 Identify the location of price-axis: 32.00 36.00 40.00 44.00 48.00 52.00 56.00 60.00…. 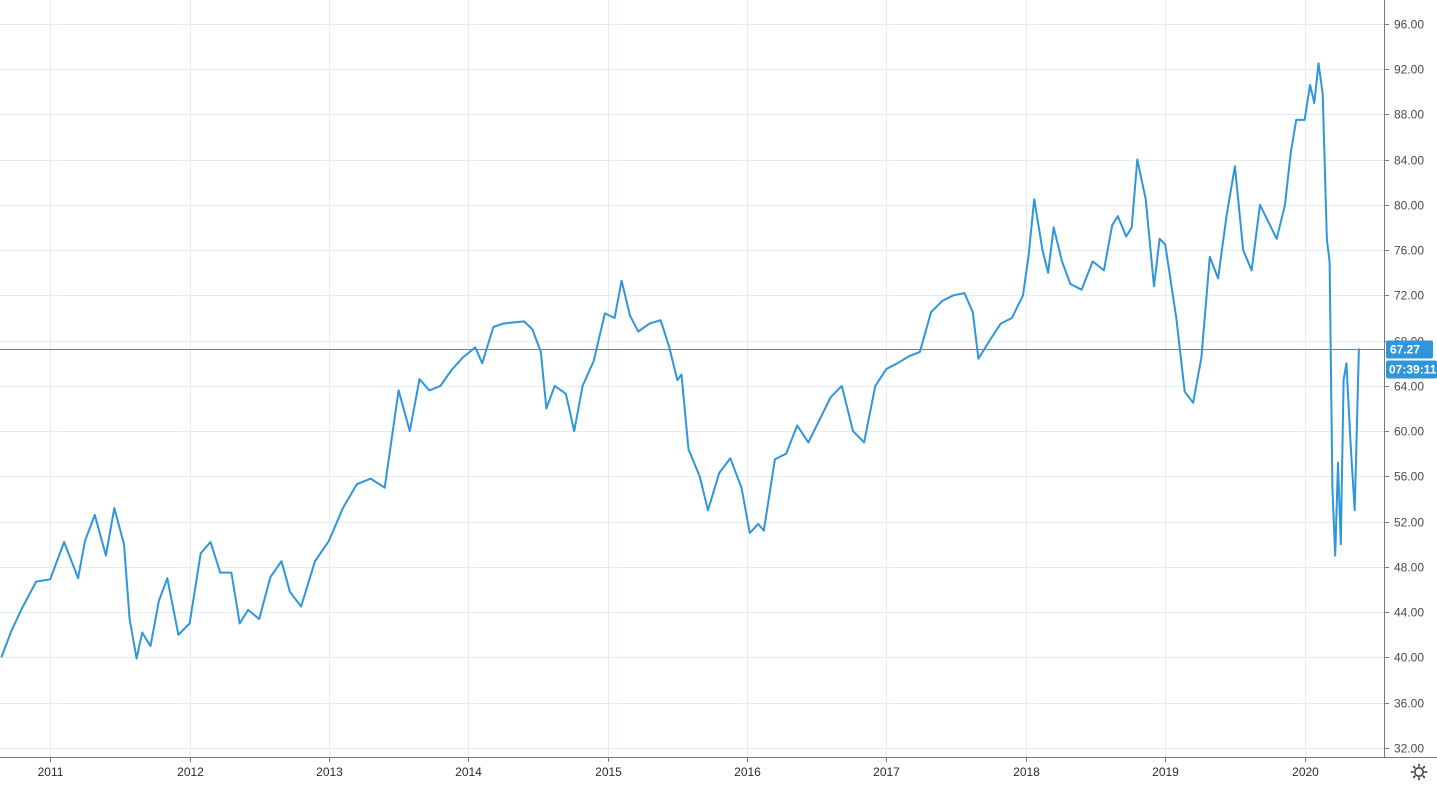
(1404, 387).